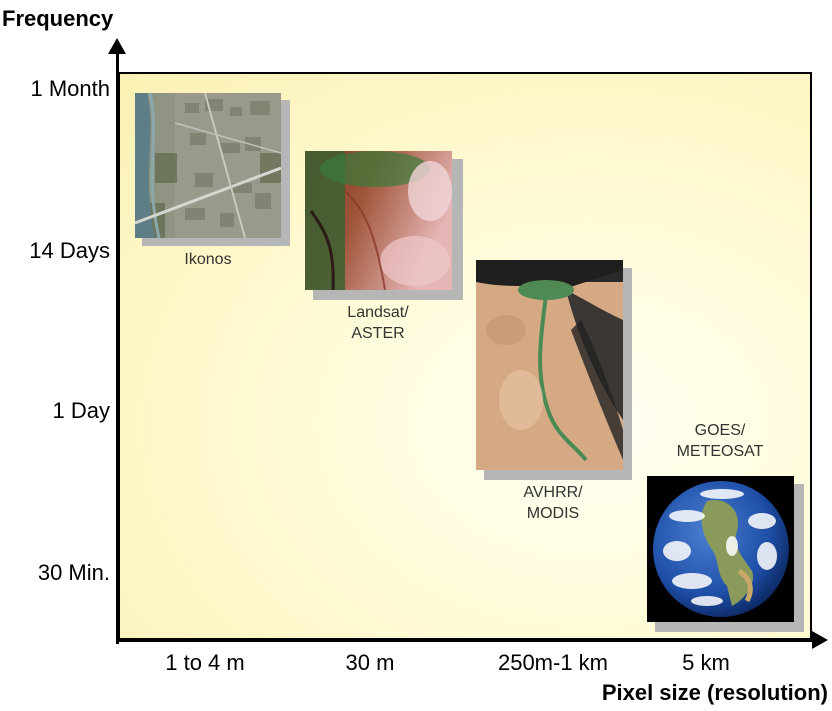 This screenshot has width=832, height=711. I want to click on x-tick-label: 250m-1 km, so click(553, 662).